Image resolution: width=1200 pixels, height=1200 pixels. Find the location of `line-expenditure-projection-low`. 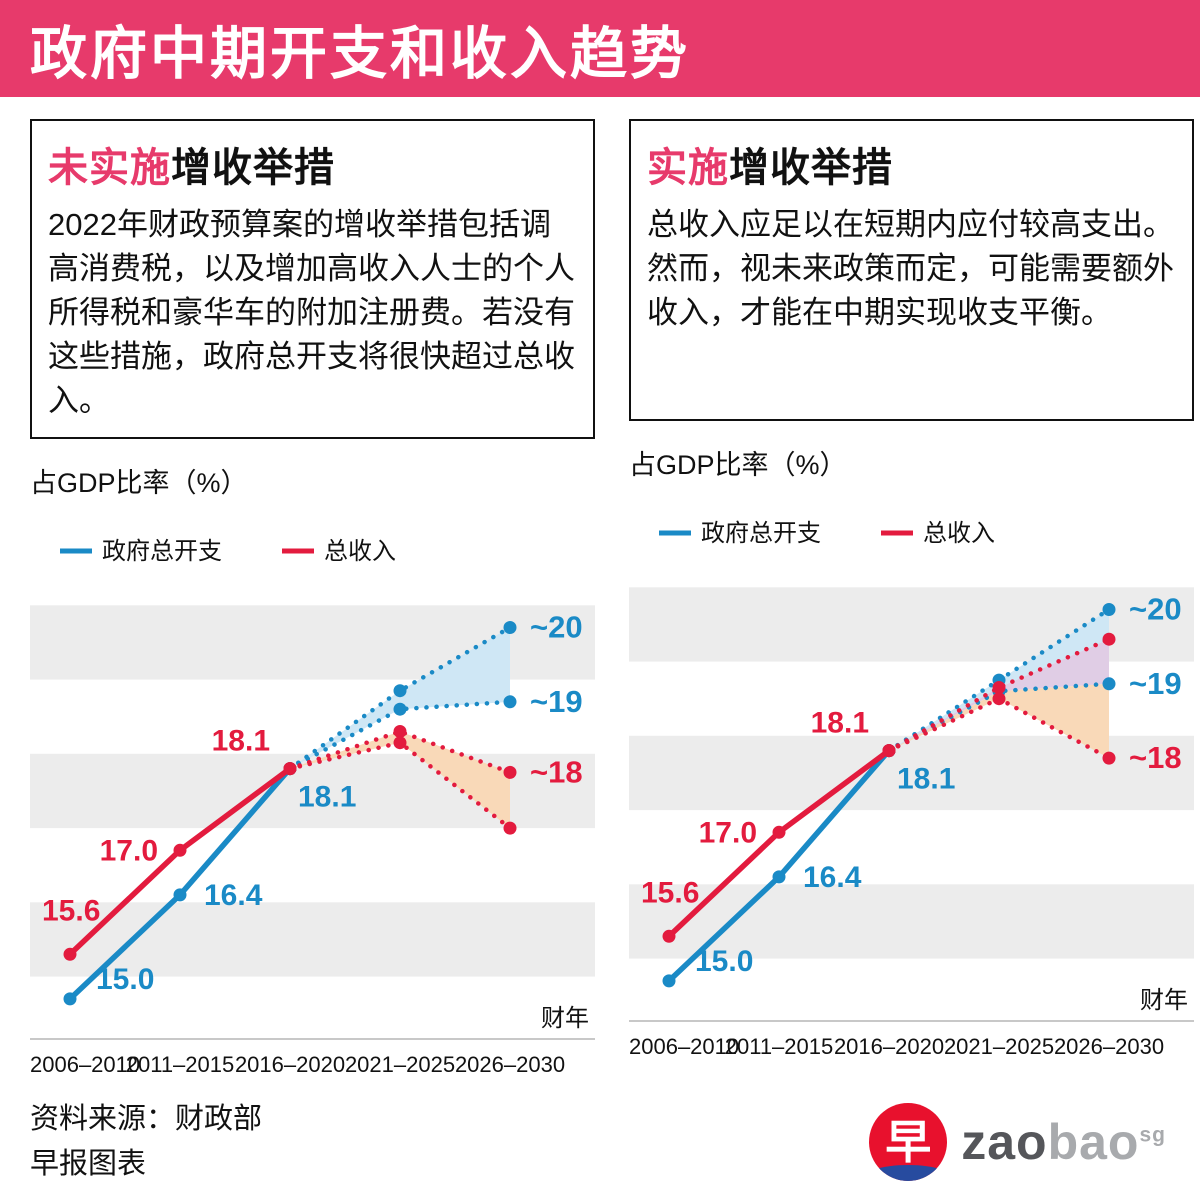

line-expenditure-projection-low is located at coordinates (400, 735).